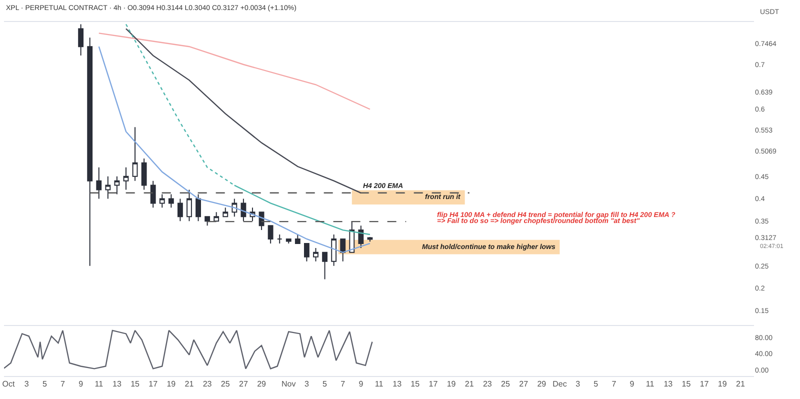 This screenshot has width=800, height=399. I want to click on x-tick-label: Dec, so click(559, 384).